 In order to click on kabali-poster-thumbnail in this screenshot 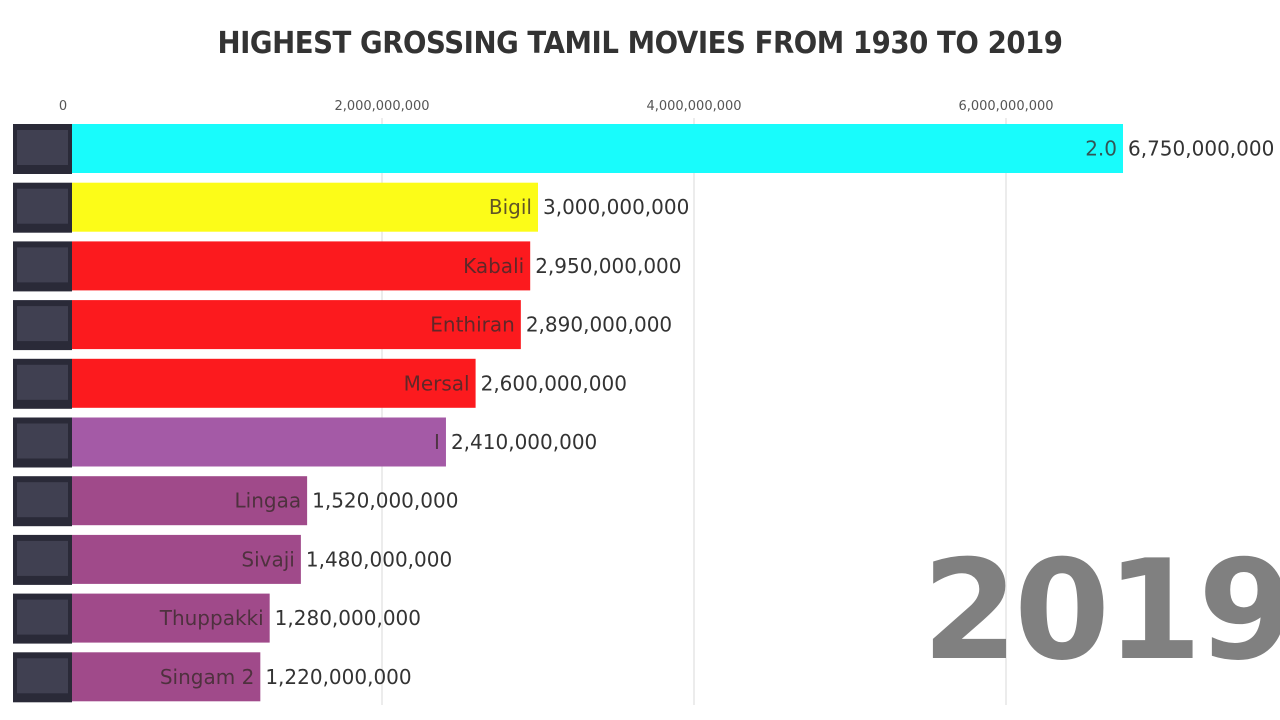, I will do `click(42, 266)`.